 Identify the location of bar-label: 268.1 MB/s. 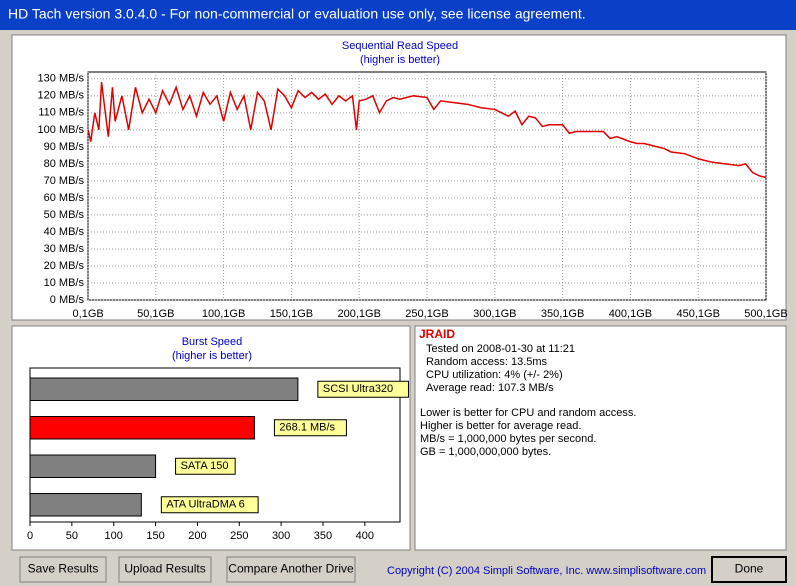
(307, 428).